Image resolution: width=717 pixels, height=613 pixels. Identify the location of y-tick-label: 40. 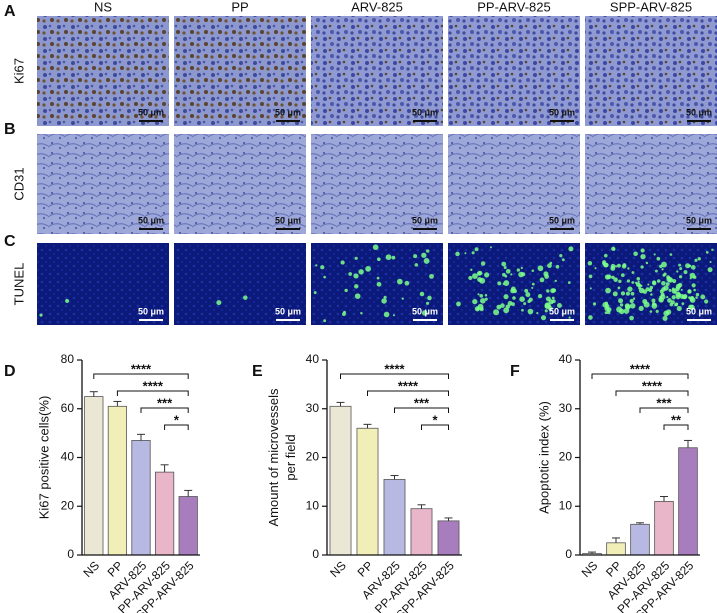
(68, 457).